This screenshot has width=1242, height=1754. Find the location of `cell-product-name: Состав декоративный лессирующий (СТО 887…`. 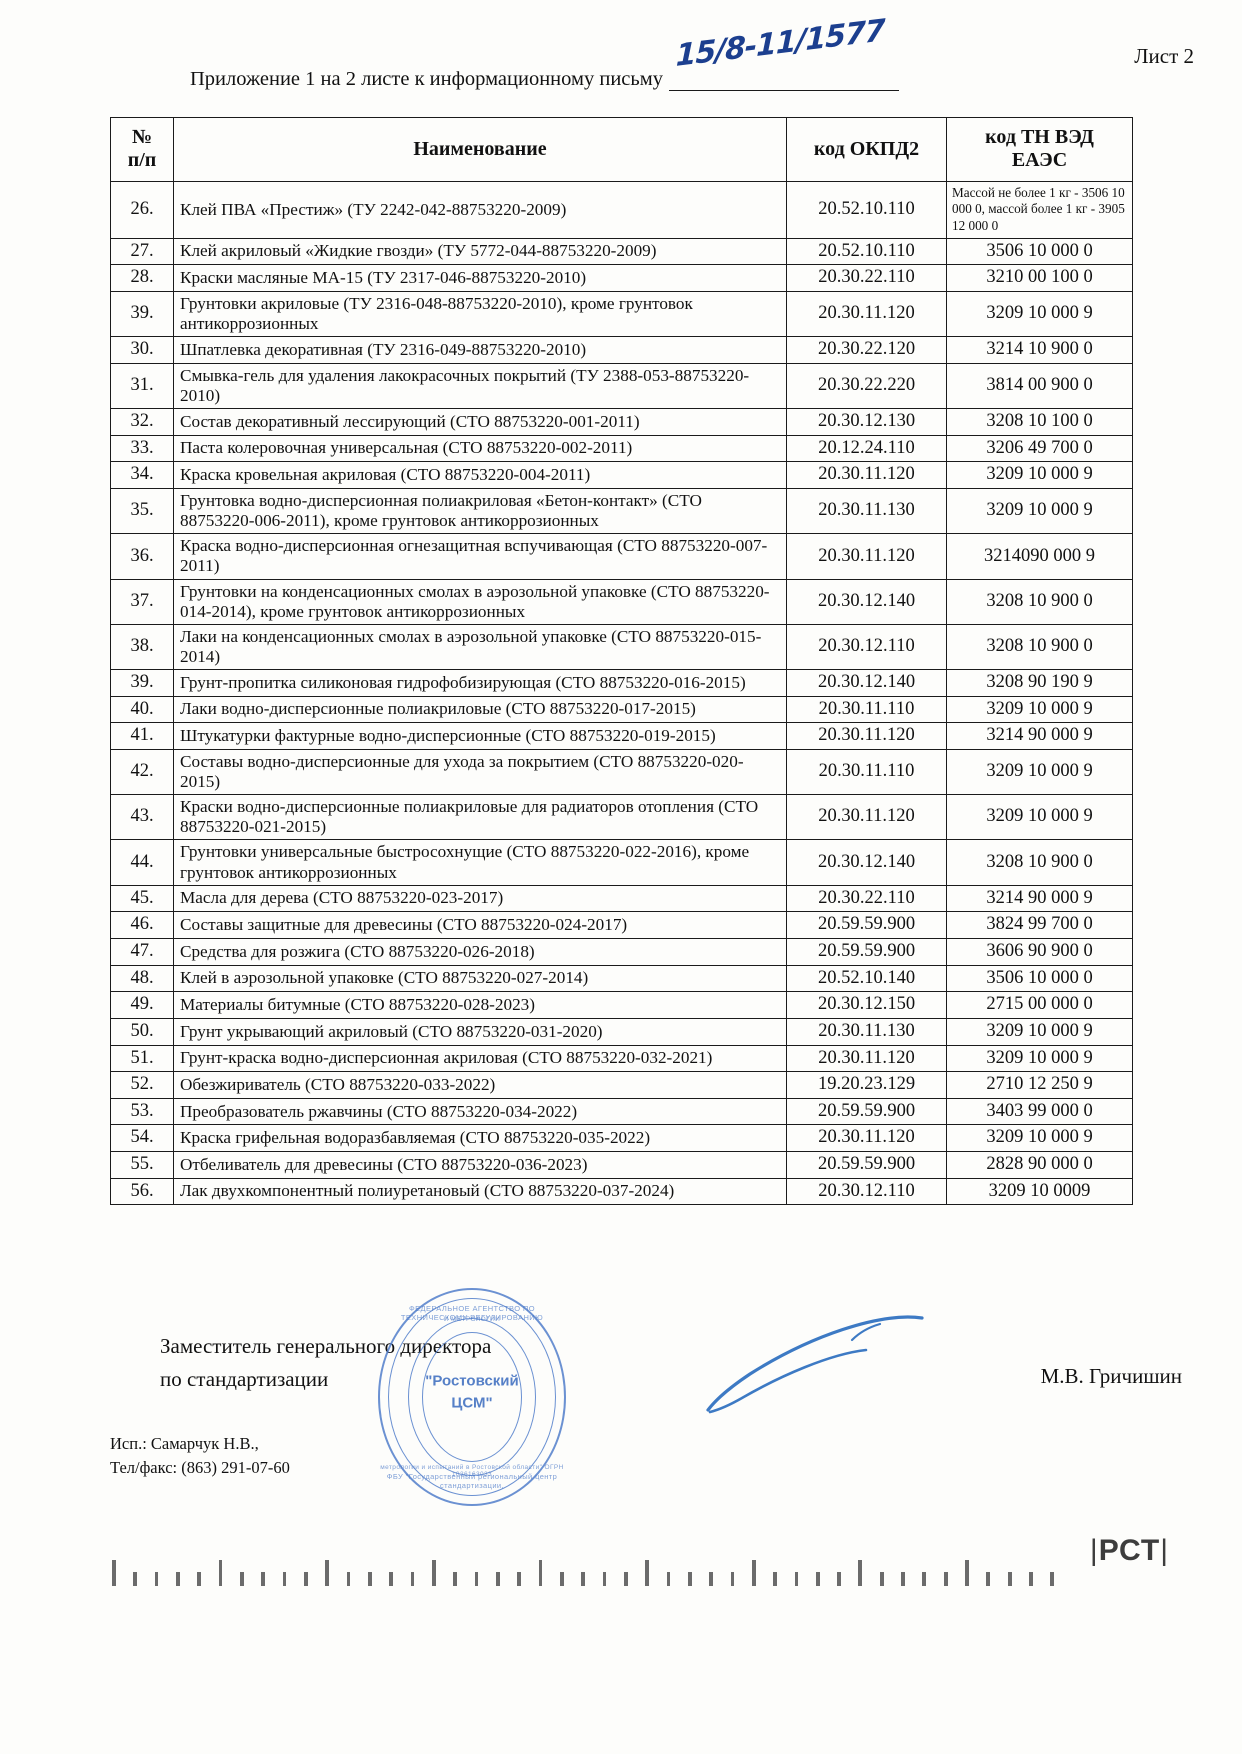

cell-product-name: Состав декоративный лессирующий (СТО 887… is located at coordinates (480, 422).